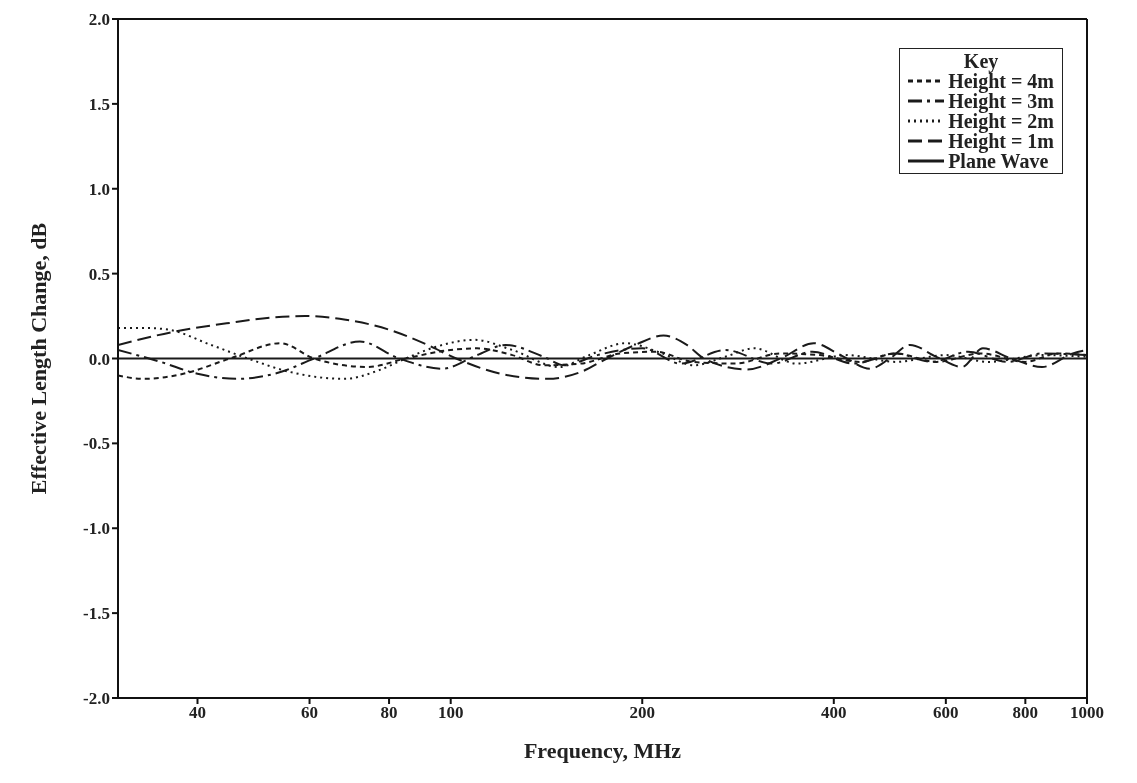 The image size is (1137, 783). What do you see at coordinates (946, 713) in the screenshot?
I see `x-tick-label: 600` at bounding box center [946, 713].